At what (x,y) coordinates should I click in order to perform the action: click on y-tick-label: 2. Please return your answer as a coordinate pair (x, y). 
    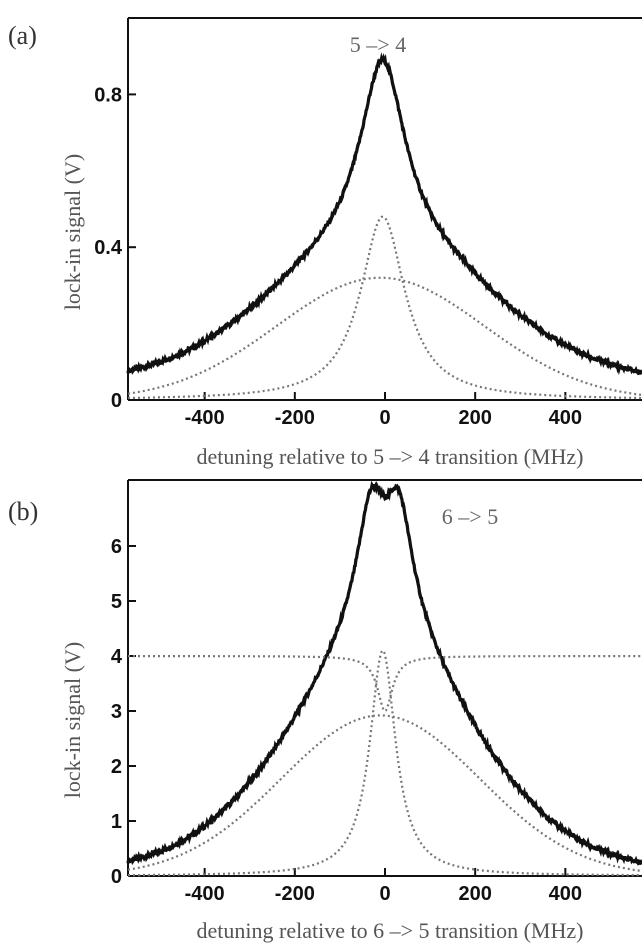
    Looking at the image, I should click on (116, 767).